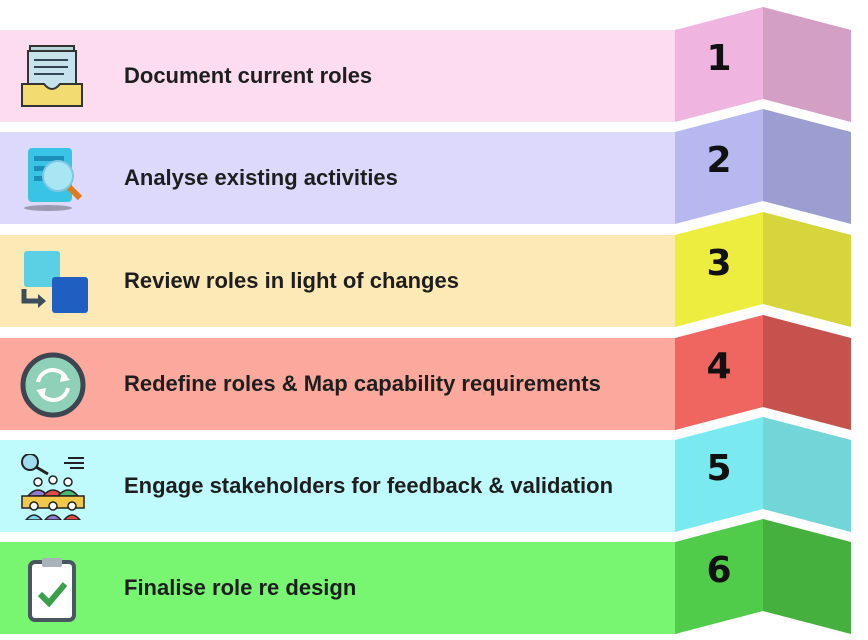 The width and height of the screenshot is (868, 640). What do you see at coordinates (719, 263) in the screenshot?
I see `step-number: 3` at bounding box center [719, 263].